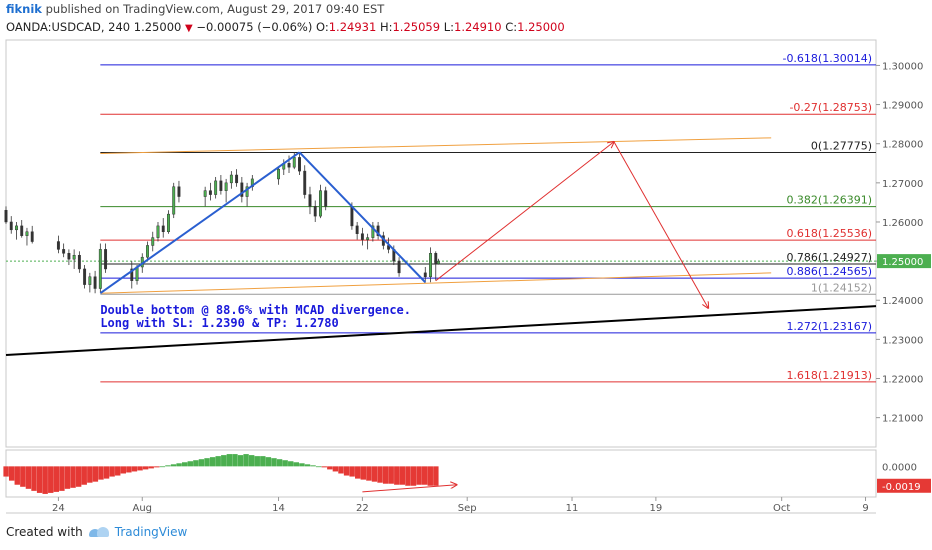  Describe the element at coordinates (362, 217) in the screenshot. I see `pattern-line` at that location.